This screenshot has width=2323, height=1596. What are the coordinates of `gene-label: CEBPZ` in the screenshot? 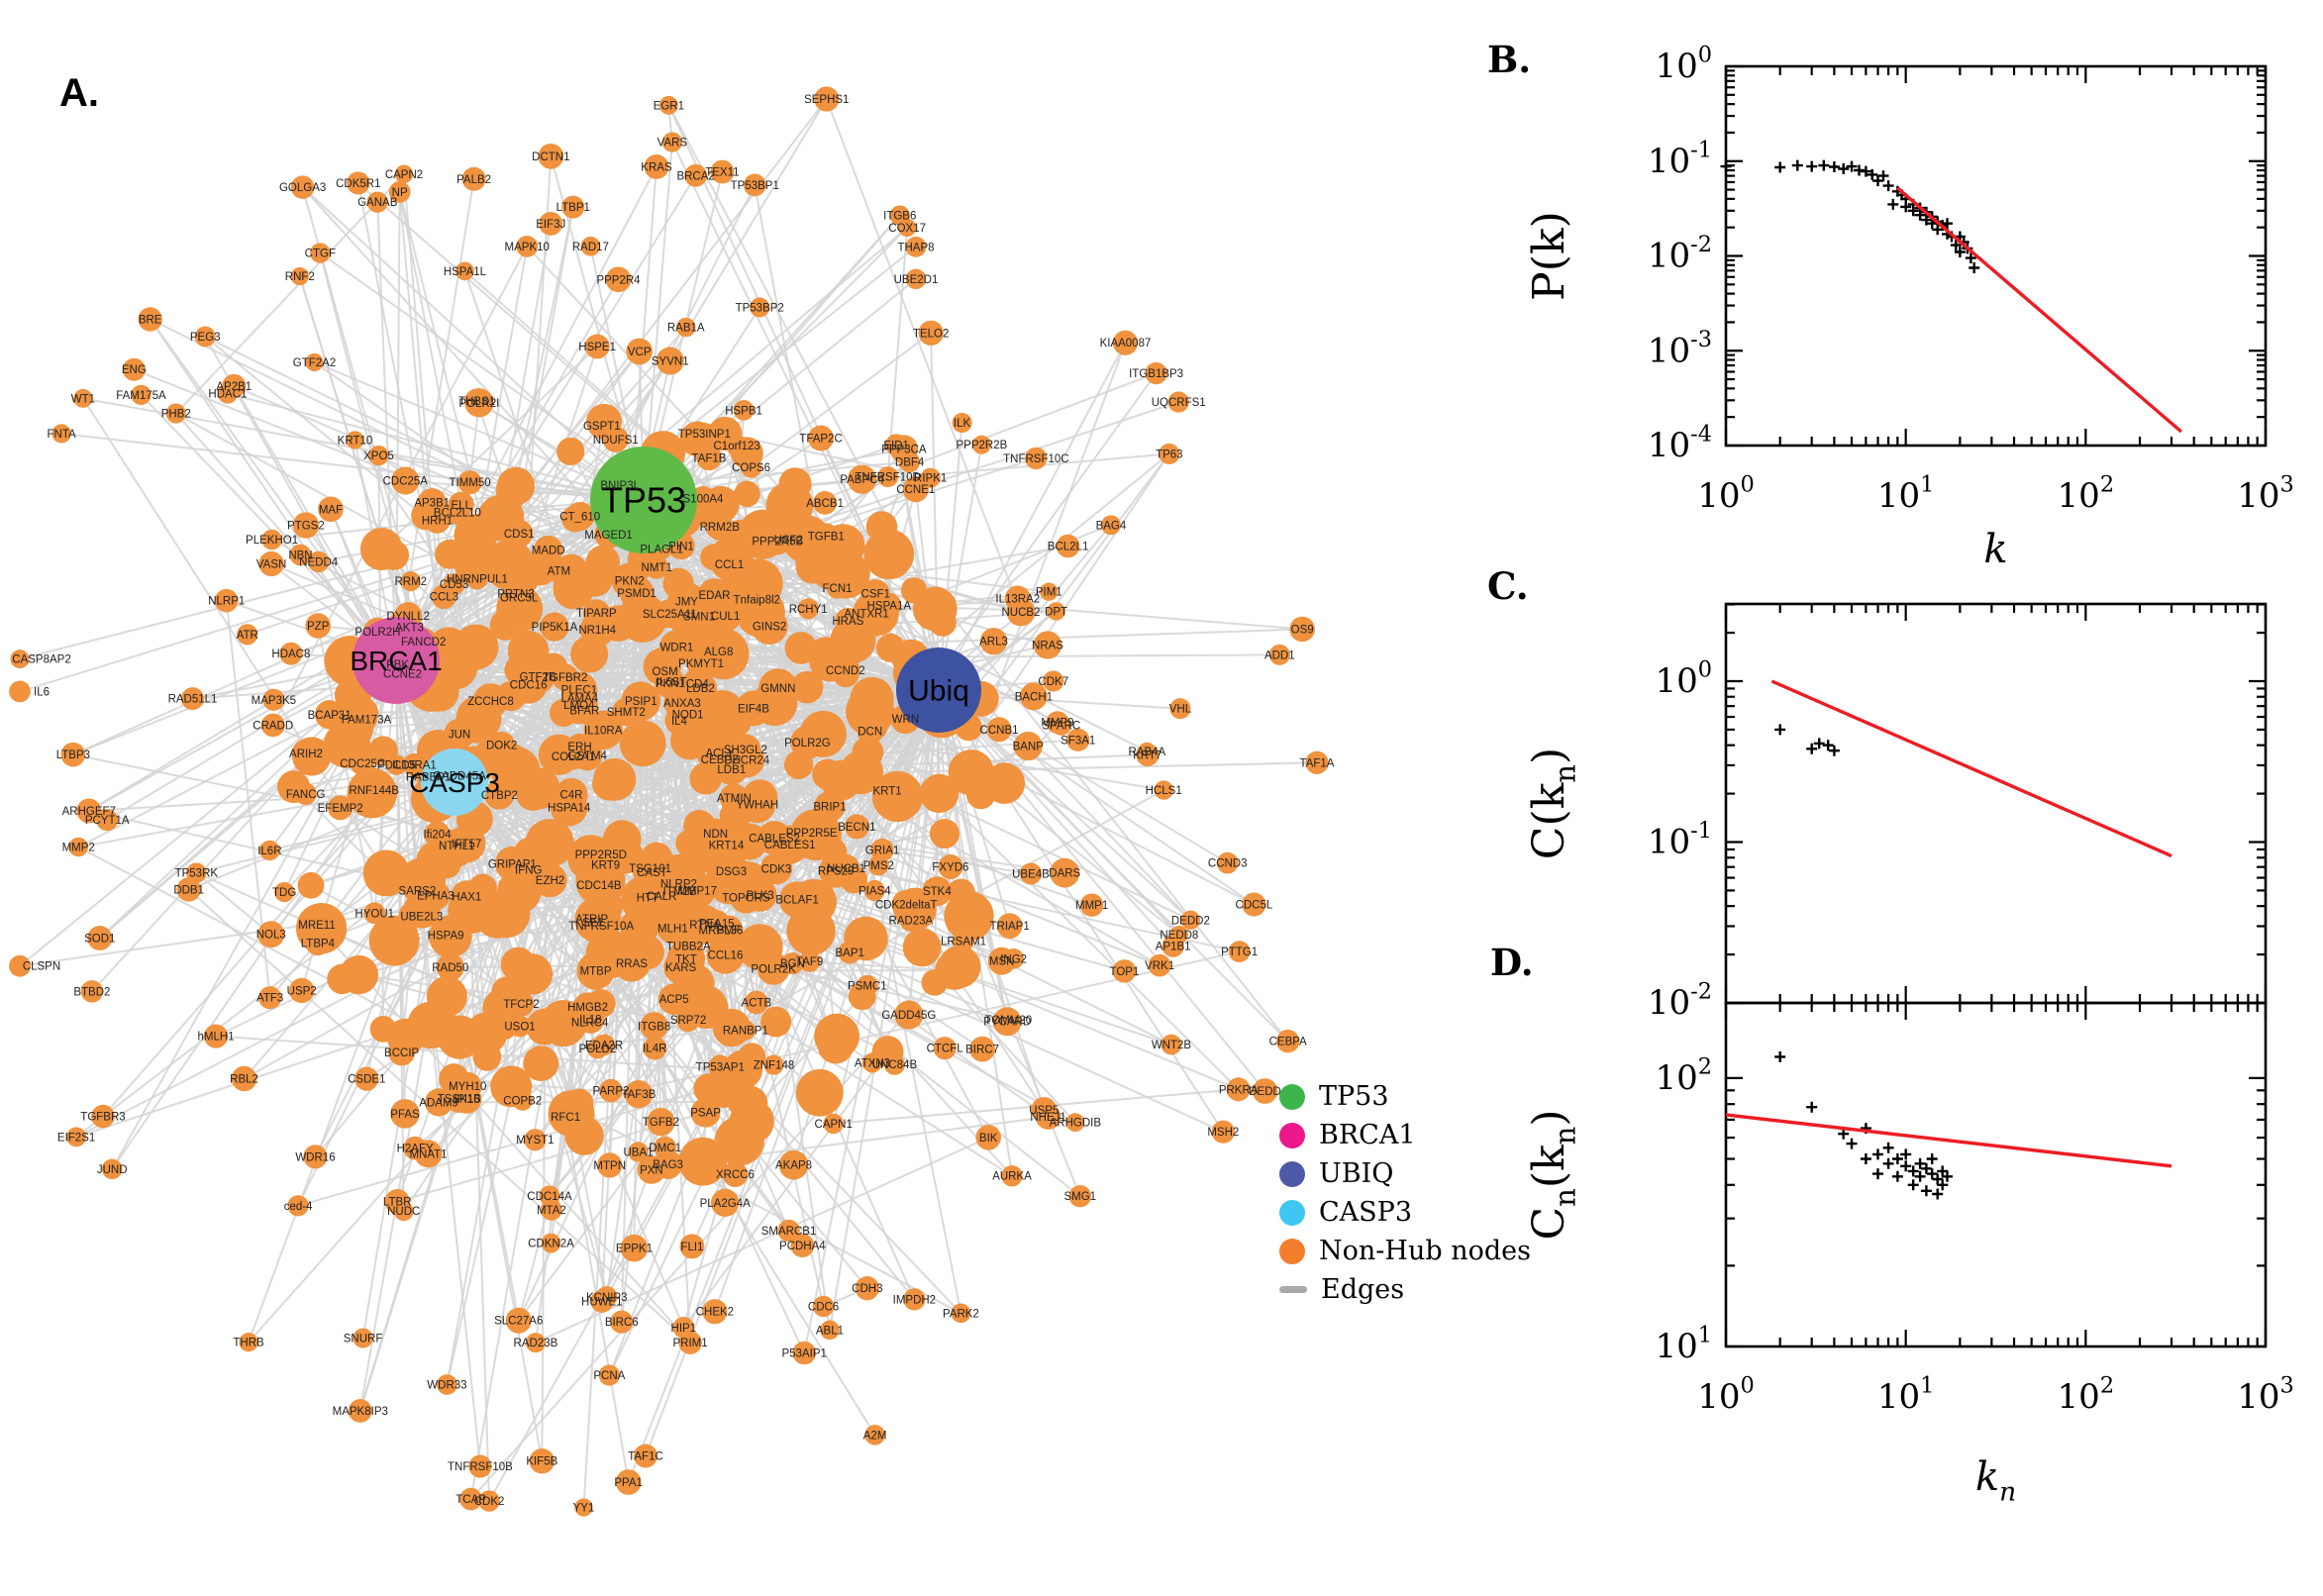 It's located at (720, 760).